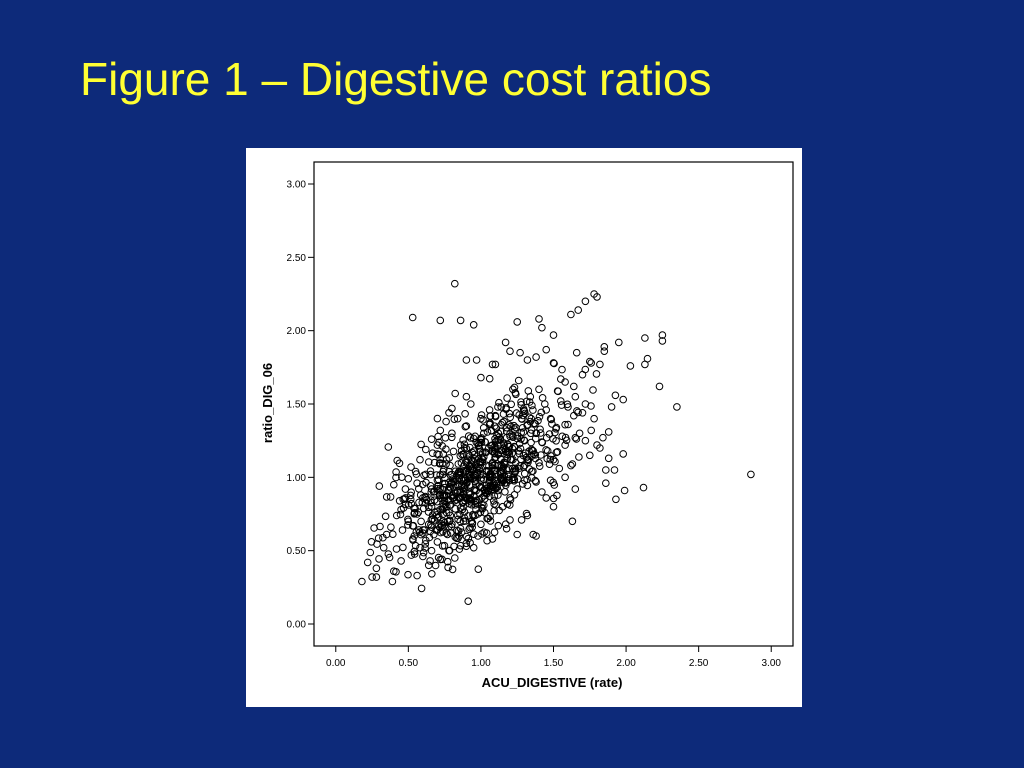 The height and width of the screenshot is (768, 1024). Describe the element at coordinates (699, 663) in the screenshot. I see `x-tick-label: 2.50` at that location.